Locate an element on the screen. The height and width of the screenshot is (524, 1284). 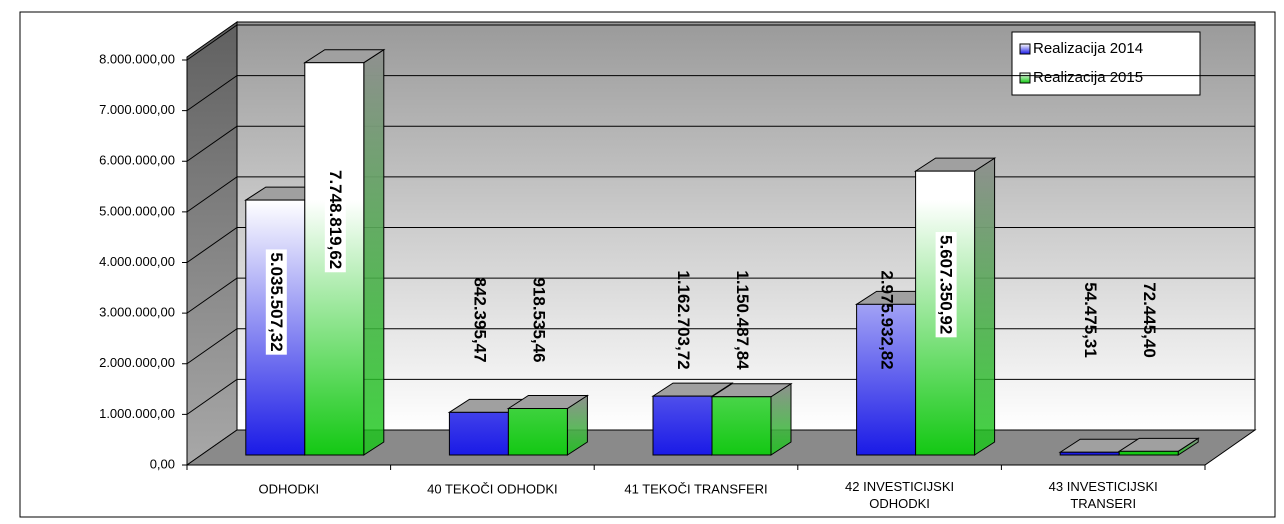
data-label: 54.475,31 is located at coordinates (1090, 320).